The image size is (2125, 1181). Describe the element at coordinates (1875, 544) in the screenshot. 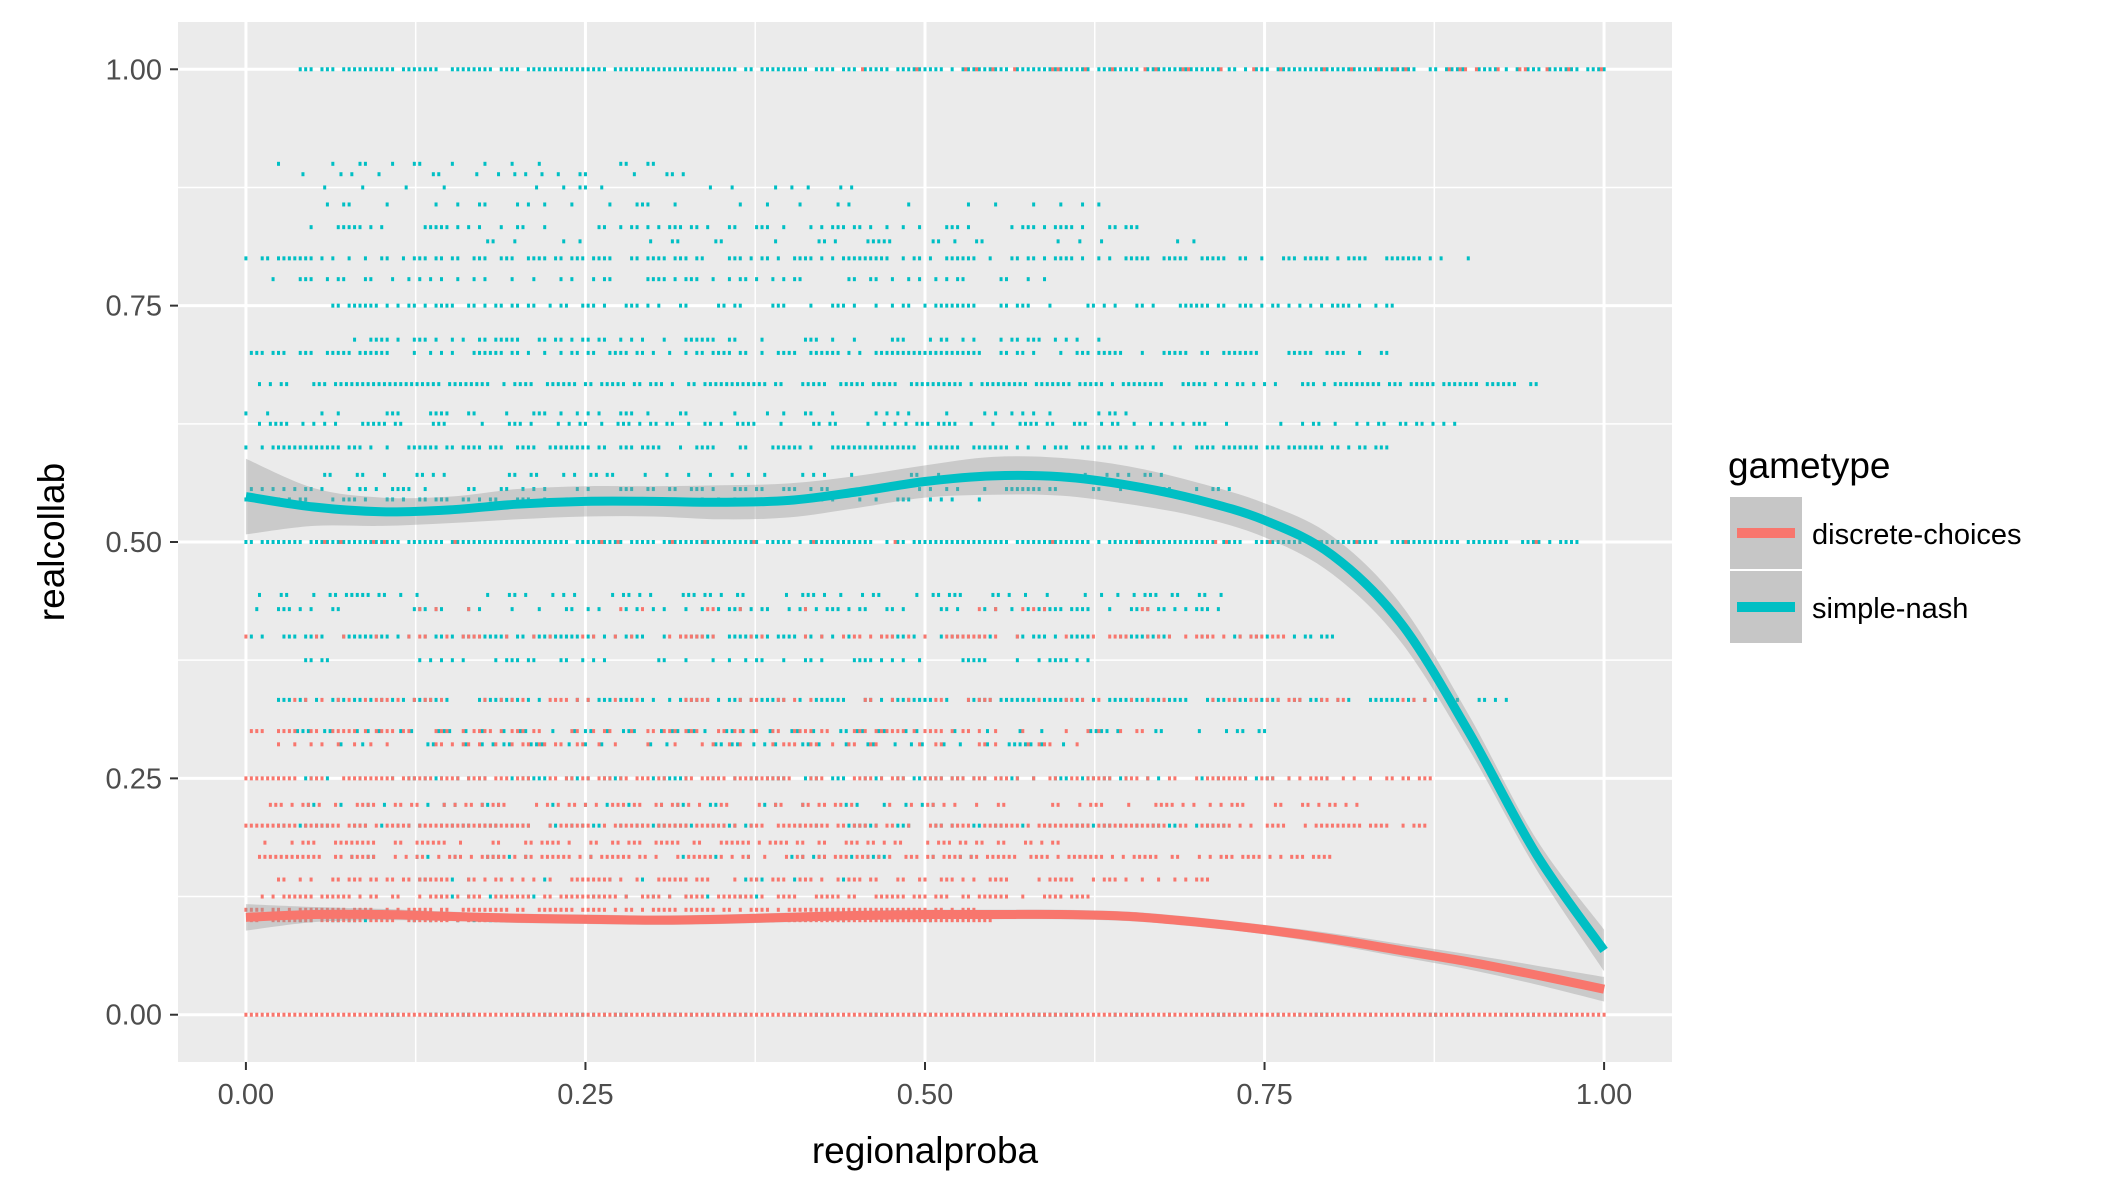

I see `legend: gametype discrete-choices simple-nash` at that location.